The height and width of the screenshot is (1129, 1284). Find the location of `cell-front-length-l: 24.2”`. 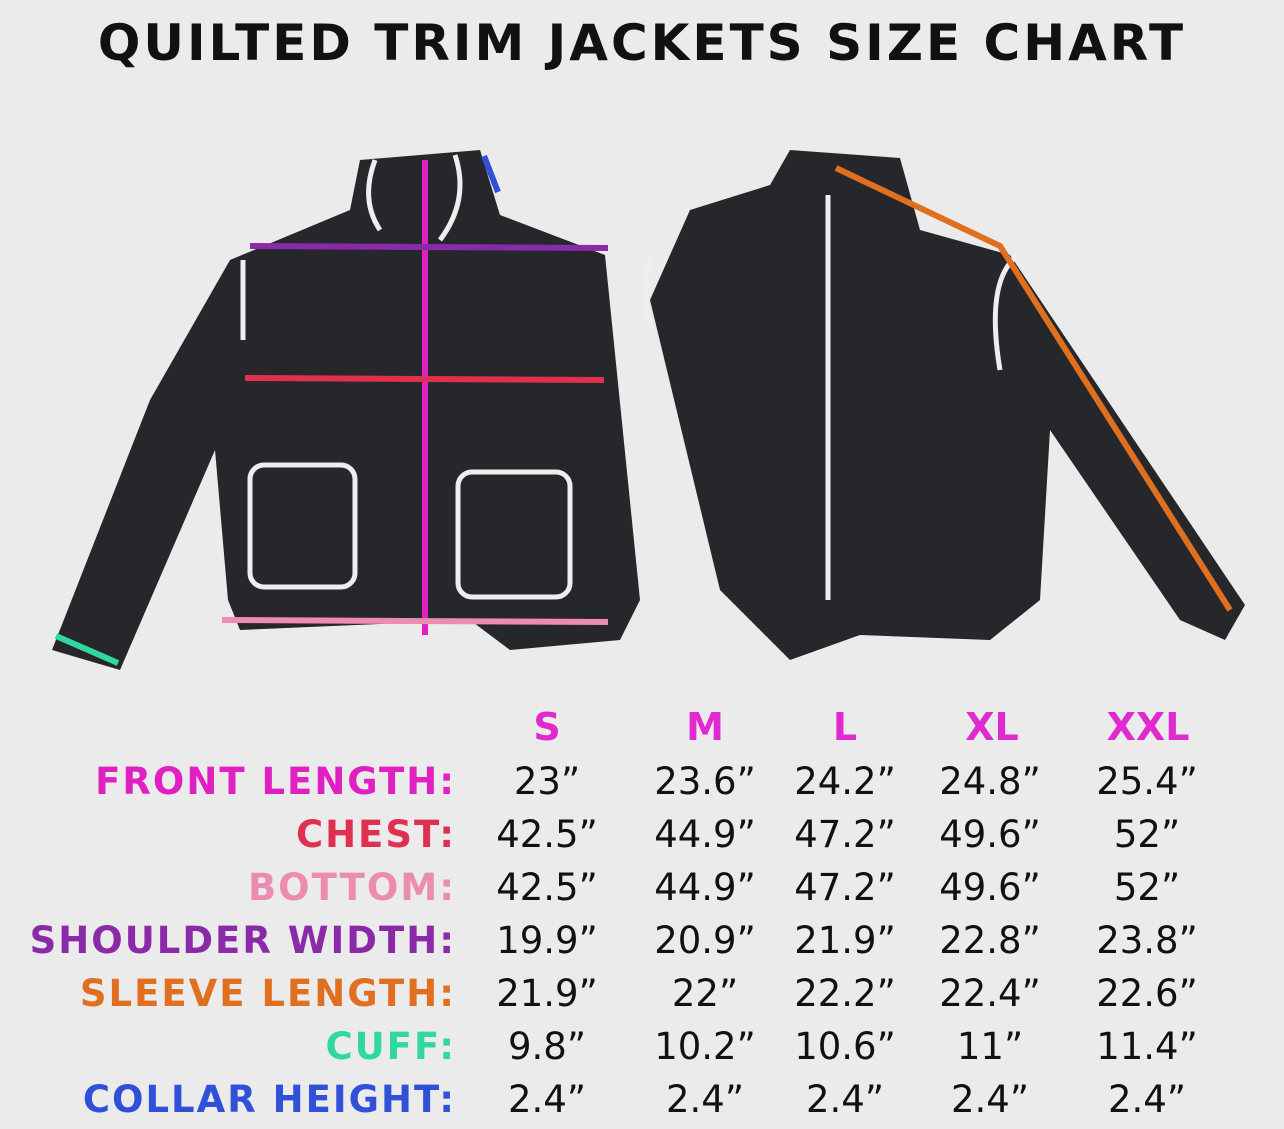

cell-front-length-l: 24.2” is located at coordinates (845, 781).